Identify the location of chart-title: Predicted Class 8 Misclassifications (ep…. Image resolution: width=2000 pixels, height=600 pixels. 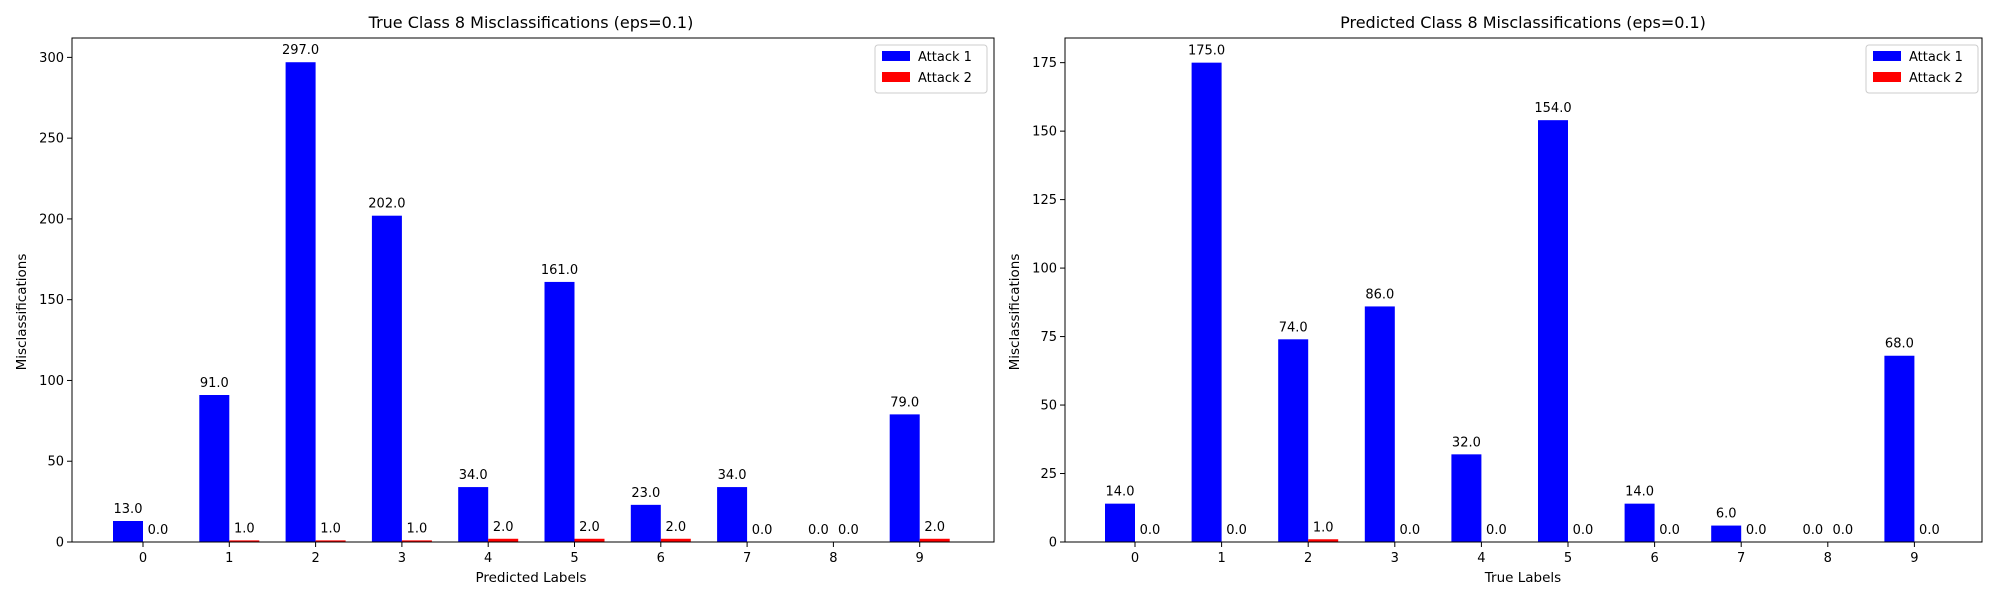
(1523, 22).